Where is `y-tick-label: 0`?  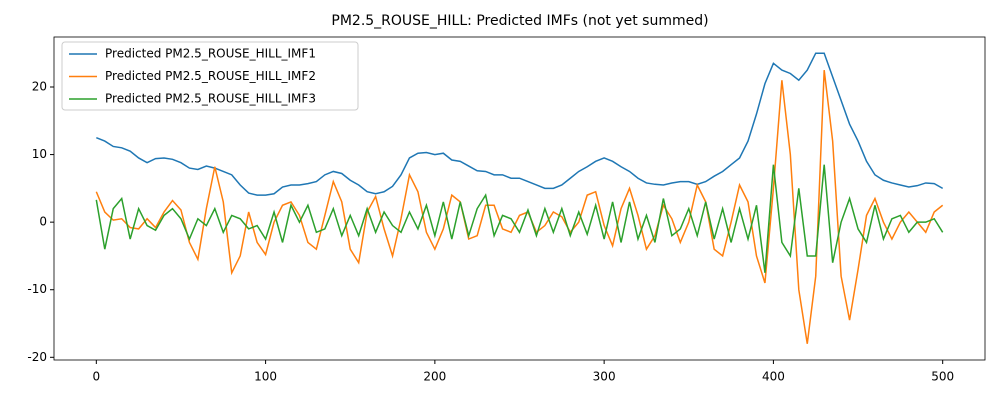
y-tick-label: 0 is located at coordinates (43, 222).